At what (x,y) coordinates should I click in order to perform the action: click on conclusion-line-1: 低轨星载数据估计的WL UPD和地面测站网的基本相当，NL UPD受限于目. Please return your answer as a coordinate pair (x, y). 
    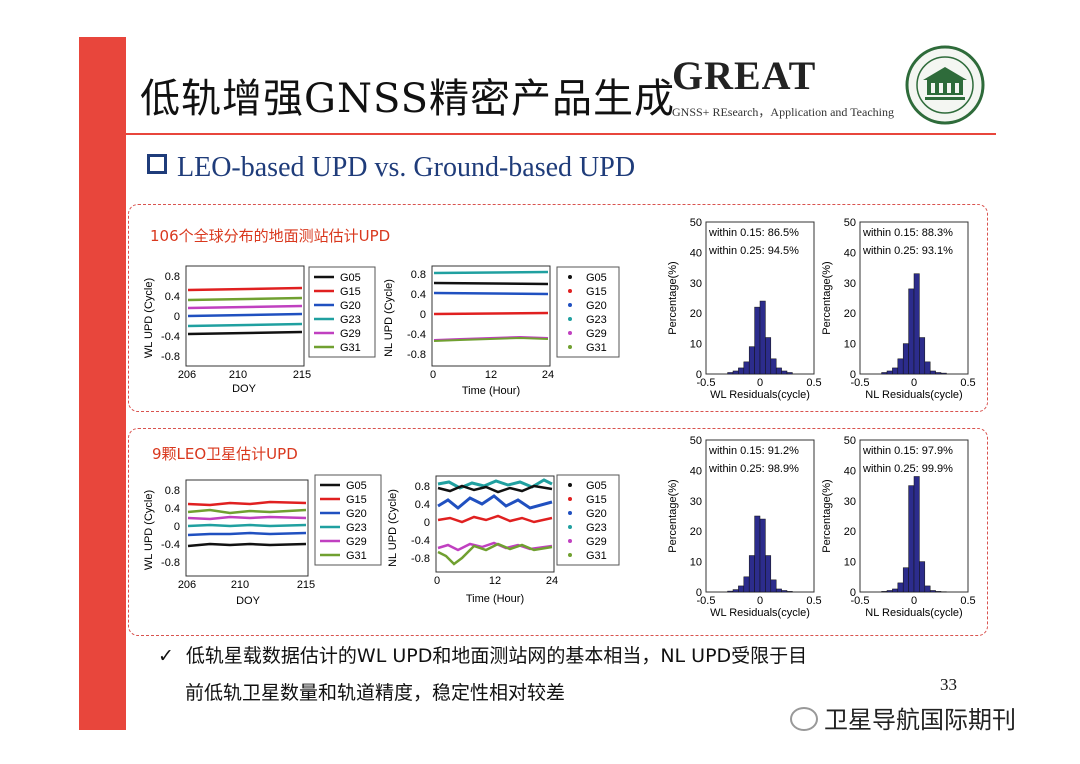
    Looking at the image, I should click on (496, 656).